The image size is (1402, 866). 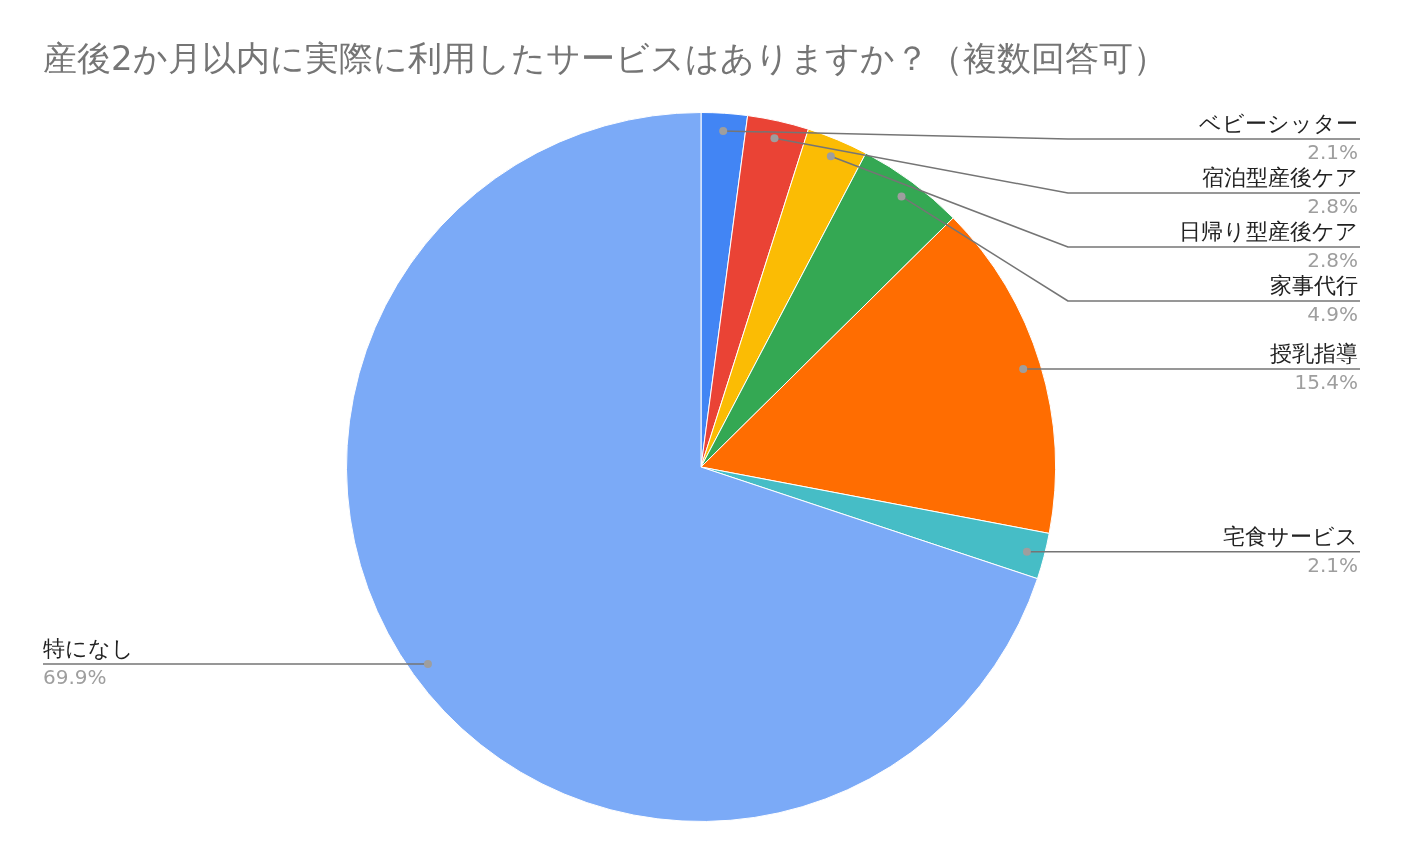 What do you see at coordinates (1268, 231) in the screenshot?
I see `slice-label: 日帰り型産後ケア` at bounding box center [1268, 231].